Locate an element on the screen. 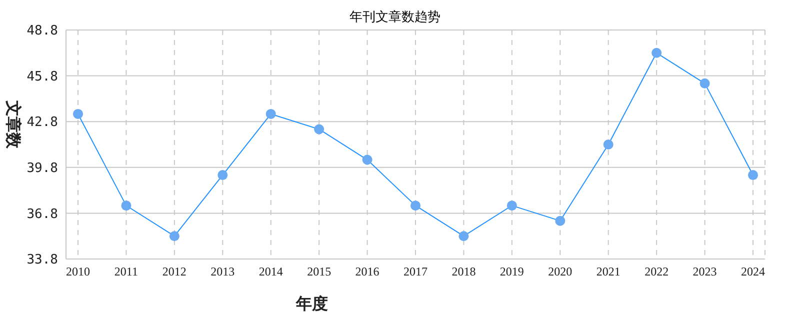  x-tick-label: 2019 is located at coordinates (512, 271).